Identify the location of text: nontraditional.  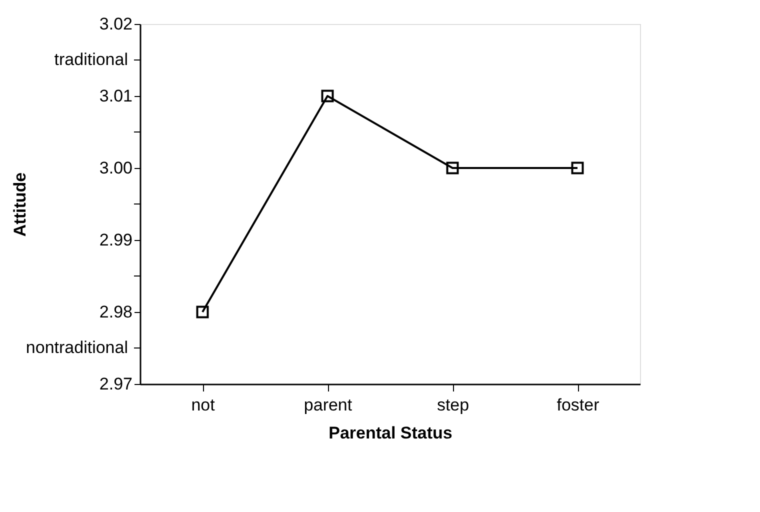
(77, 347).